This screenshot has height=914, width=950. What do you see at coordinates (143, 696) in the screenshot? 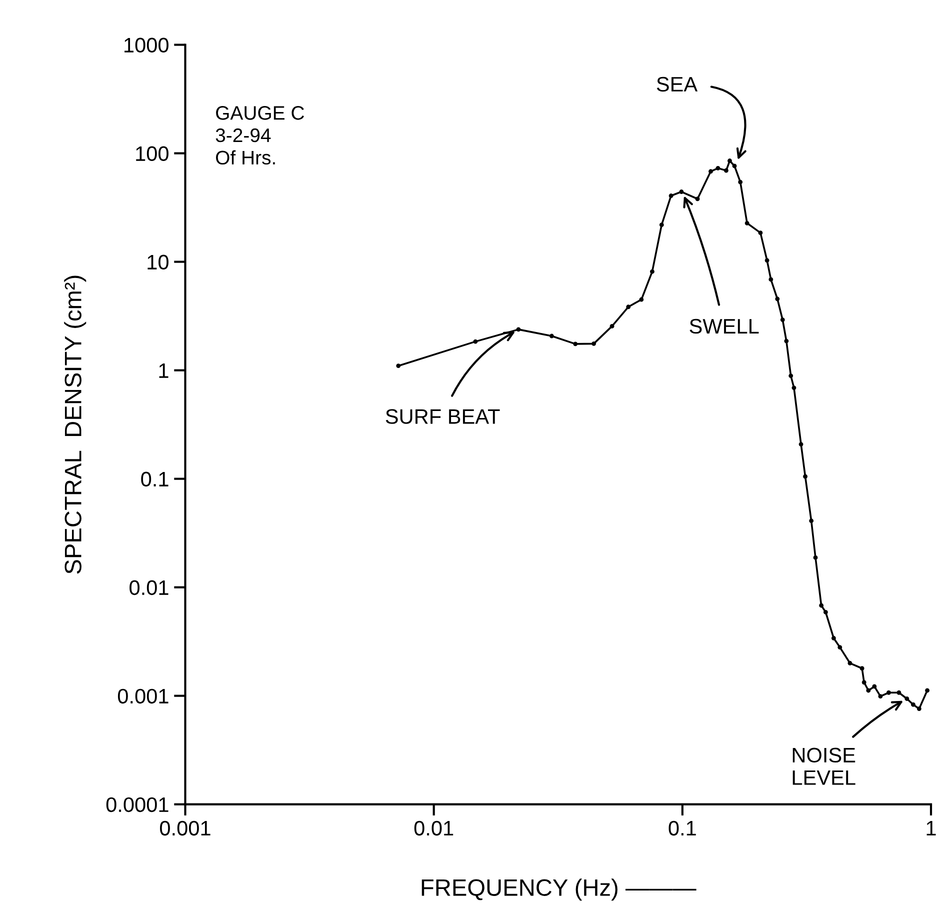
I see `y-tick-label: 0.001` at bounding box center [143, 696].